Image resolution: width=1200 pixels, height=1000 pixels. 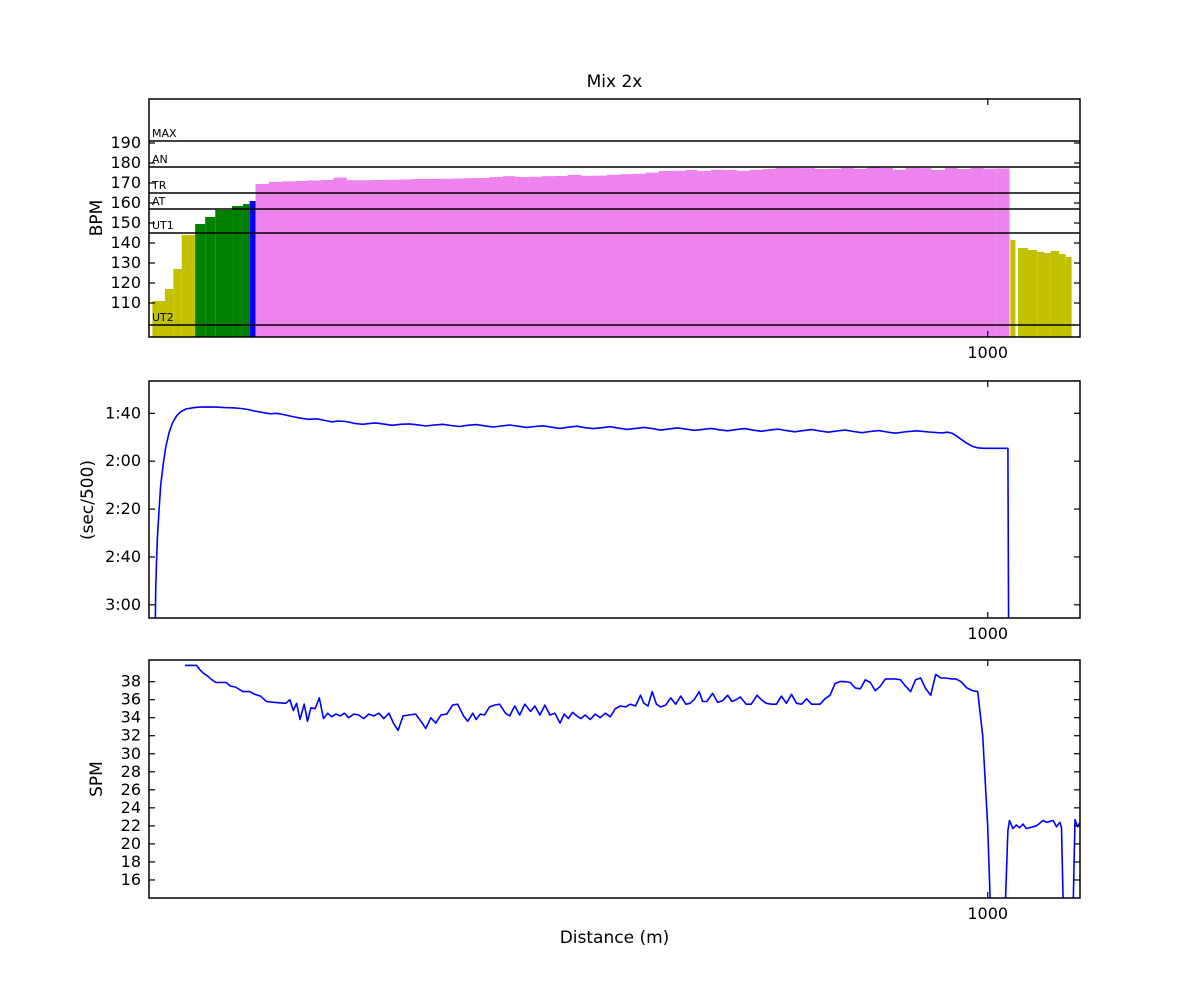 What do you see at coordinates (125, 162) in the screenshot?
I see `y-tick-label: 180` at bounding box center [125, 162].